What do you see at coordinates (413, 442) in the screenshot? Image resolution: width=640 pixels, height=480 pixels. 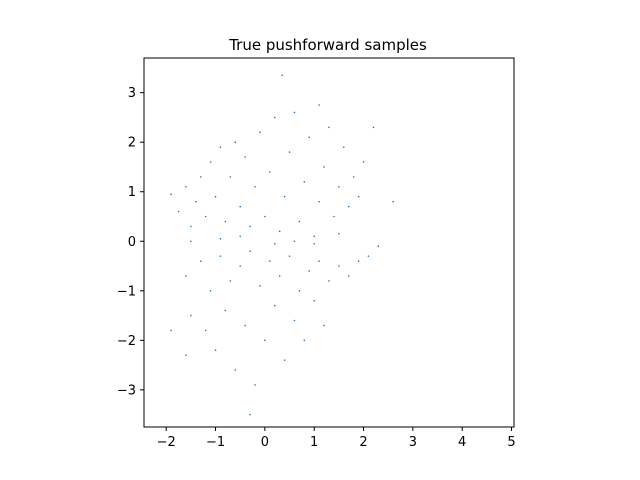 I see `x-tick-label: 3` at bounding box center [413, 442].